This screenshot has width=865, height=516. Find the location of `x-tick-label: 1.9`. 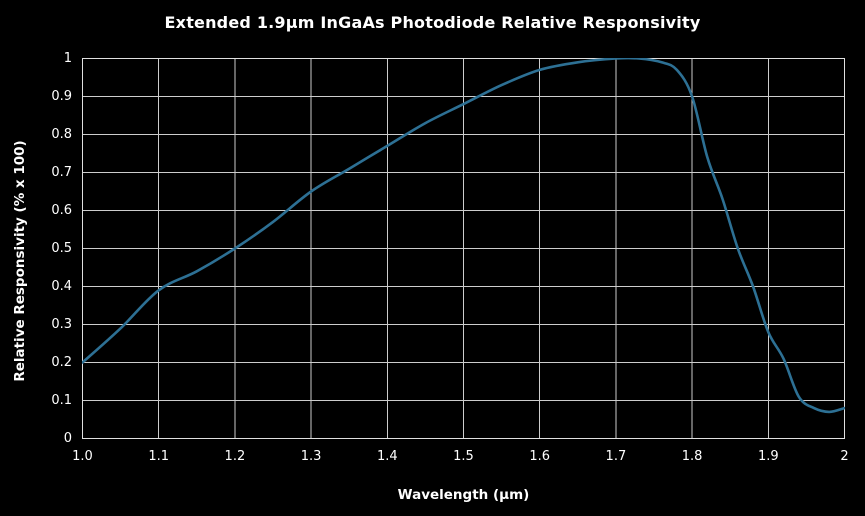

x-tick-label: 1.9 is located at coordinates (768, 456).